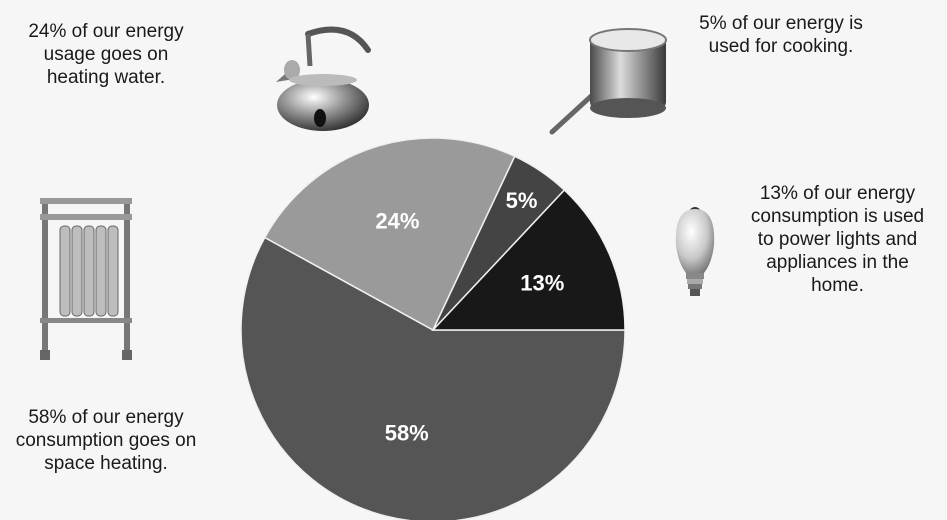 Image resolution: width=947 pixels, height=520 pixels. Describe the element at coordinates (695, 251) in the screenshot. I see `light-bulb-icon` at that location.